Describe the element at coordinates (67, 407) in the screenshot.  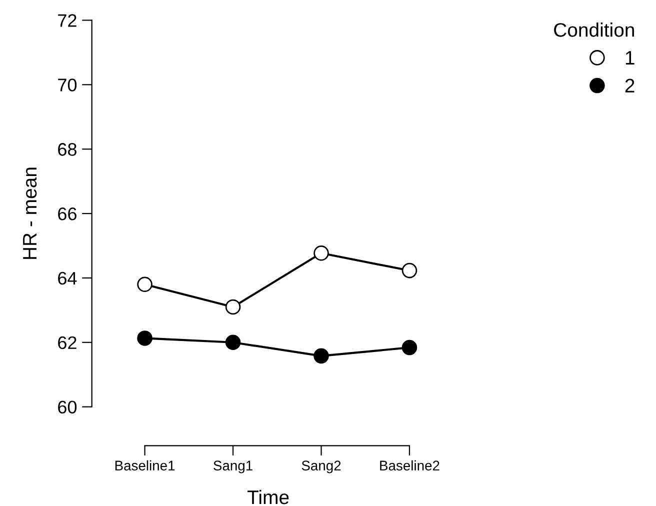
I see `y-tick-label: 60` at that location.